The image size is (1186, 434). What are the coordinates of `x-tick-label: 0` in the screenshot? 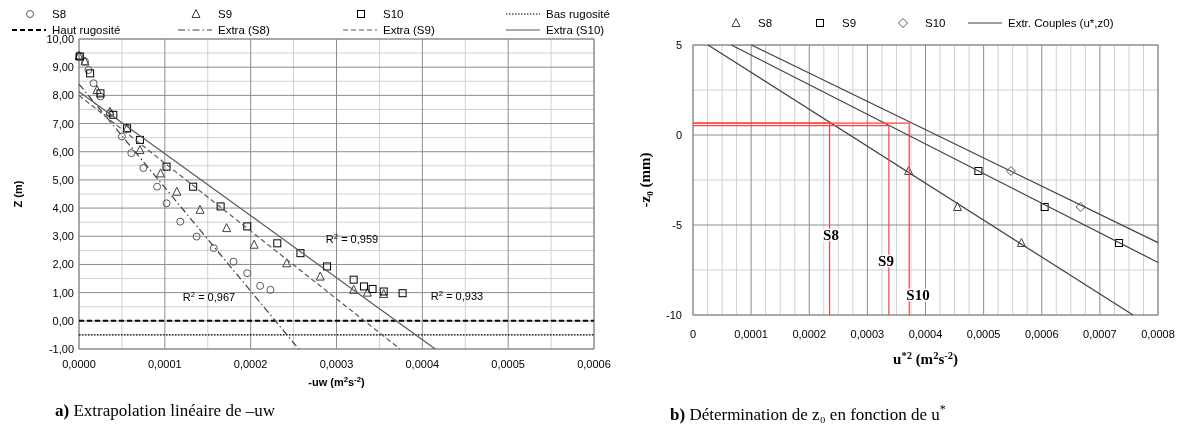 It's located at (693, 334).